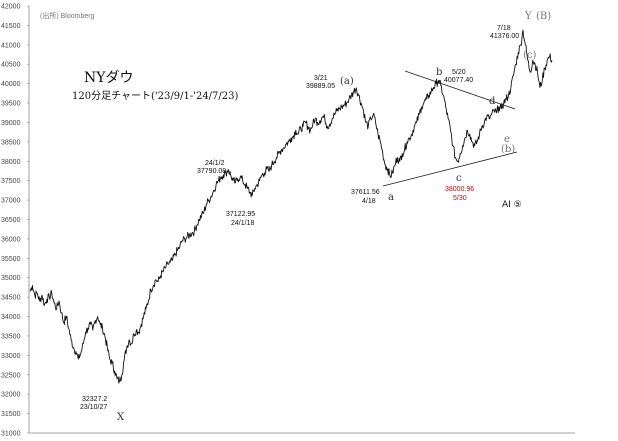 The width and height of the screenshot is (618, 441). I want to click on wave-label-d: d, so click(492, 101).